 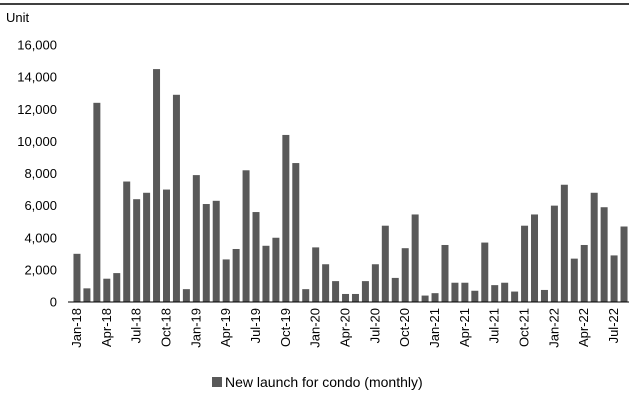 I want to click on x-tick-label: Oct-20, so click(x=404, y=327).